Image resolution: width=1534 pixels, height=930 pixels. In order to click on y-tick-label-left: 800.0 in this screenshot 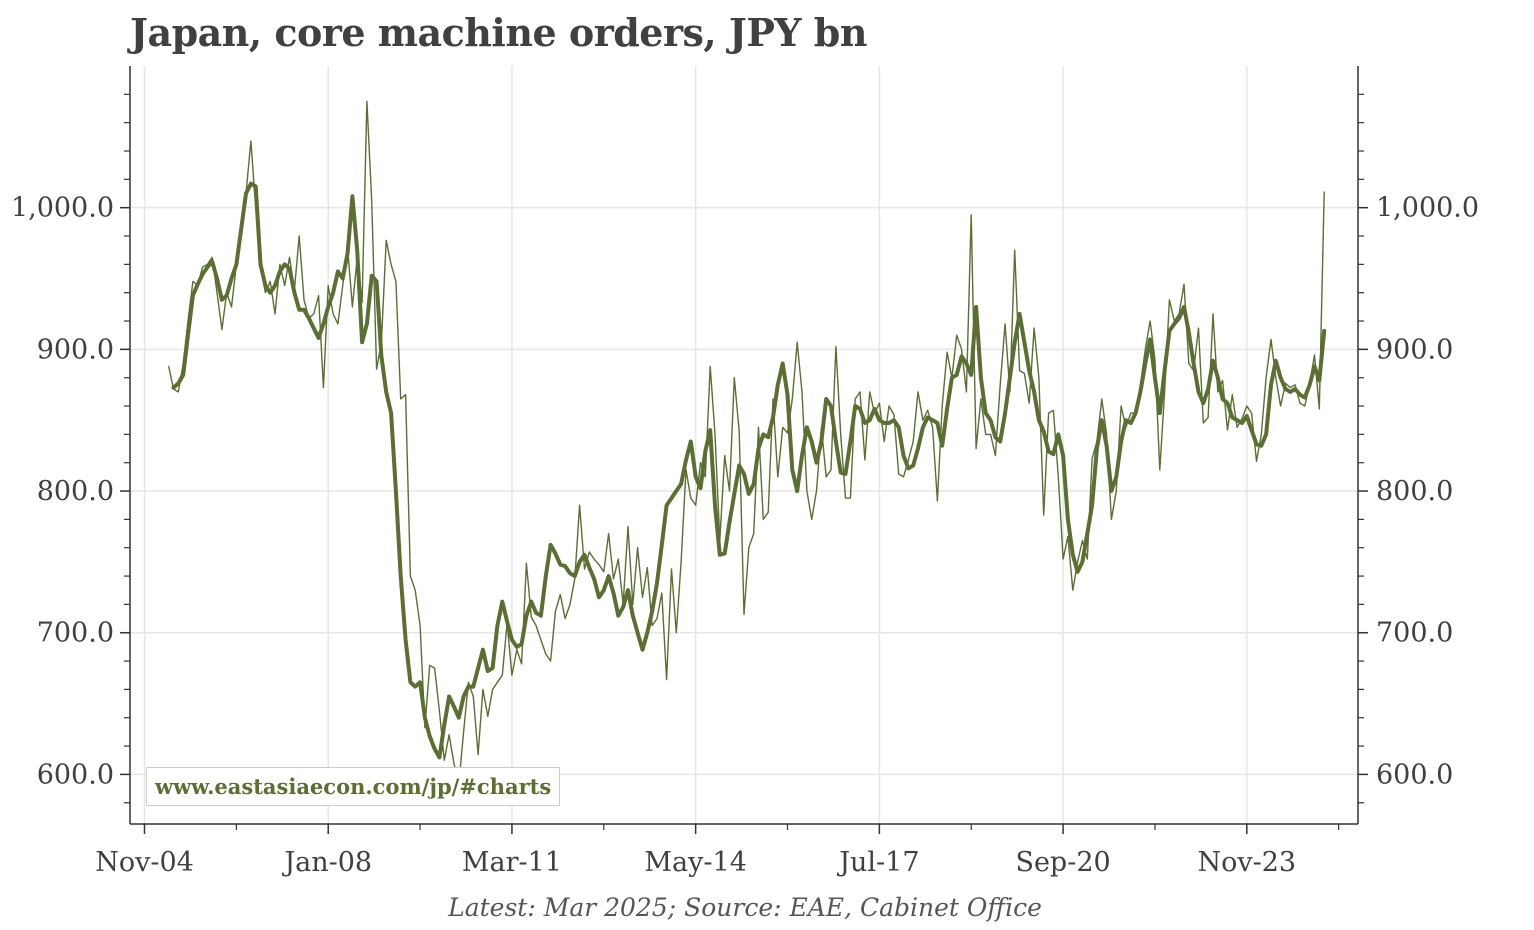, I will do `click(75, 491)`.